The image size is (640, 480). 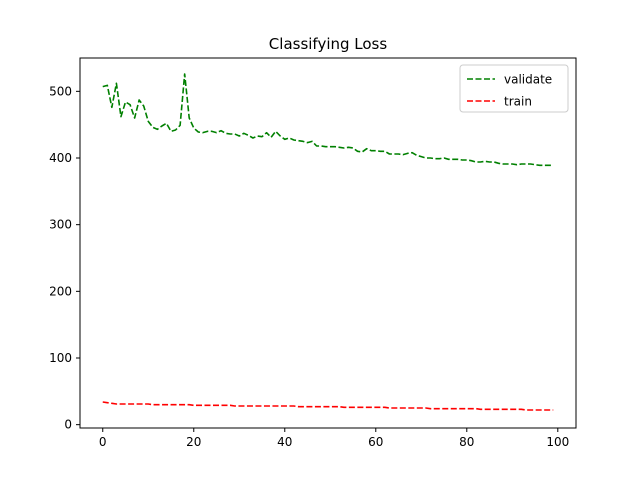 What do you see at coordinates (60, 225) in the screenshot?
I see `y-tick-label: 300` at bounding box center [60, 225].